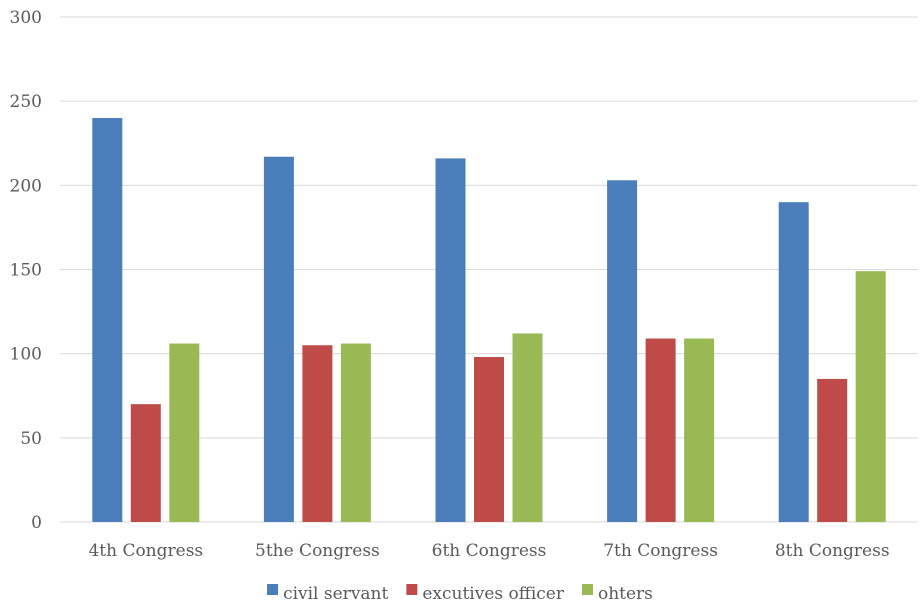 The width and height of the screenshot is (920, 607). I want to click on legend-item-ohters: ohters, so click(617, 594).